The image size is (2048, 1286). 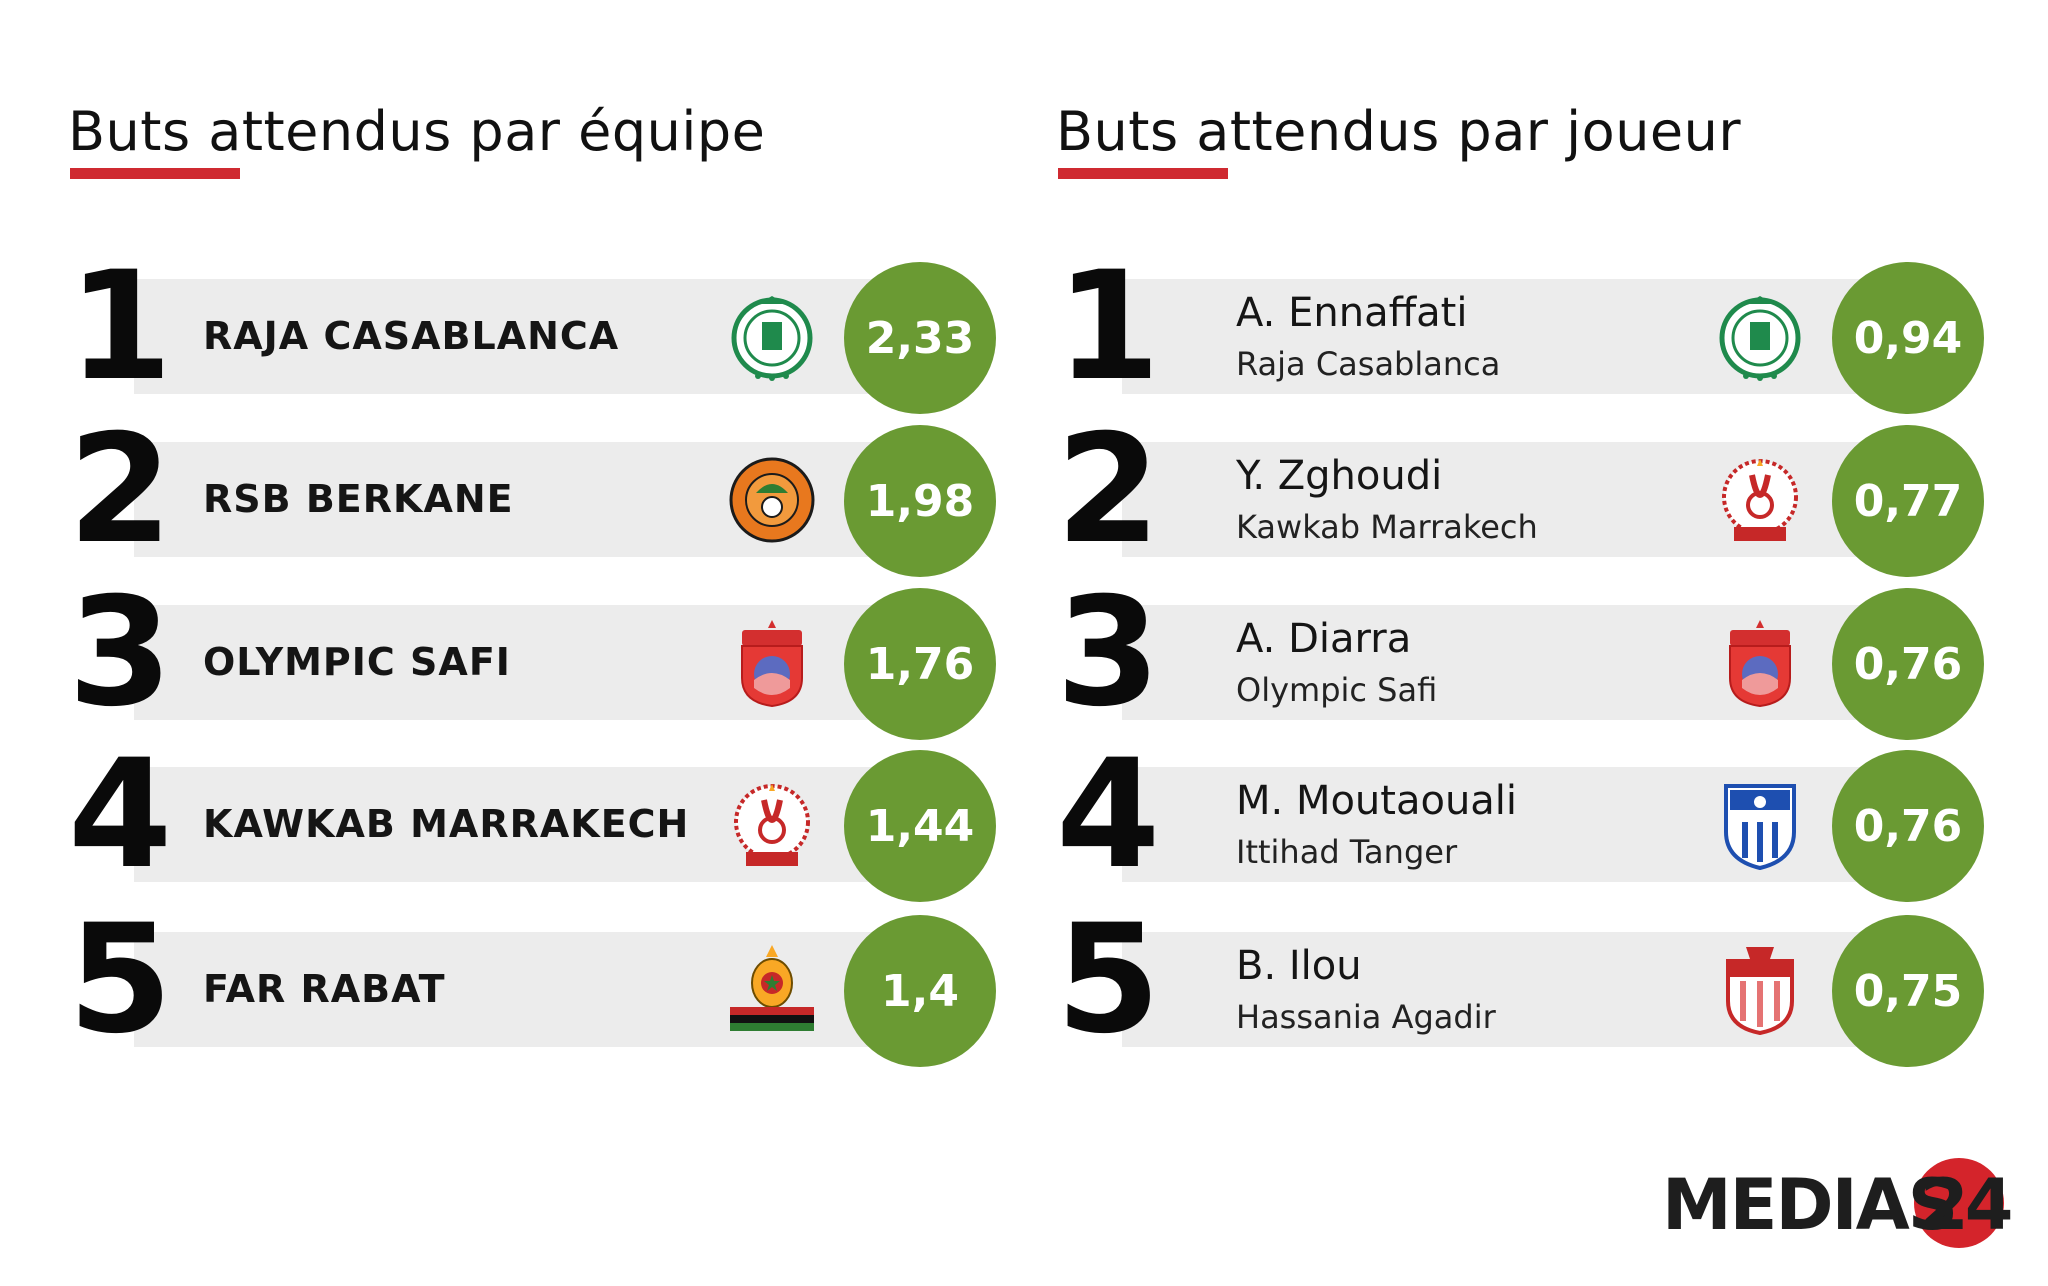 What do you see at coordinates (1108, 327) in the screenshot?
I see `player-rank: 1` at bounding box center [1108, 327].